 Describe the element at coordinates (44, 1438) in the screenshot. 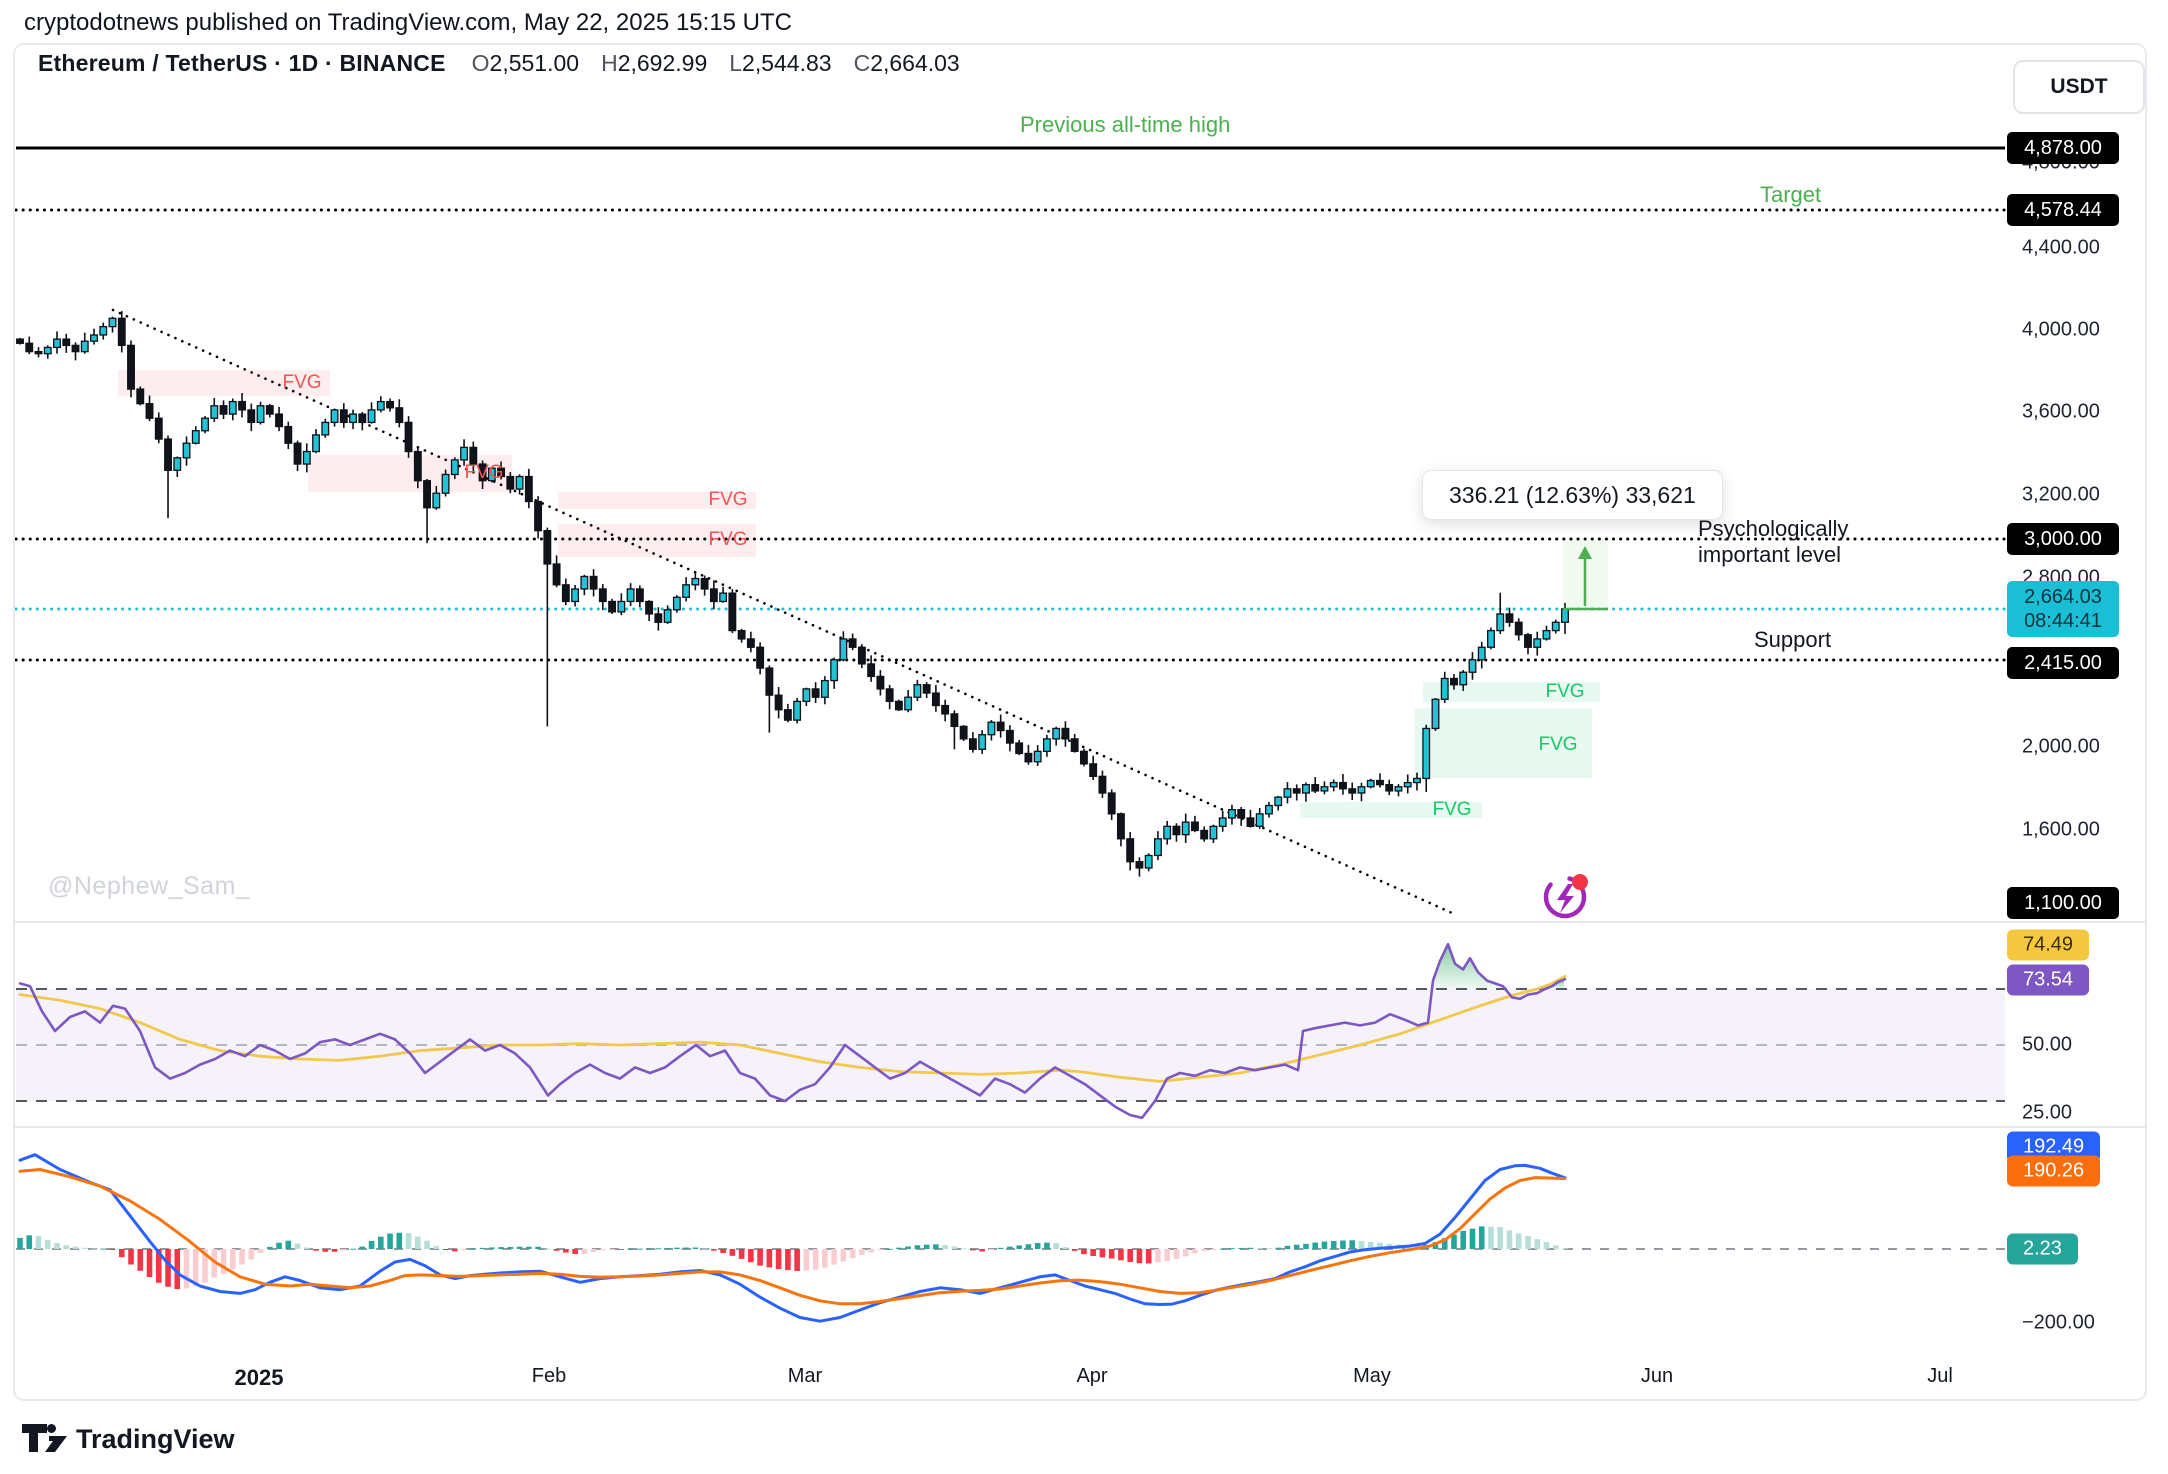

I see `tradingview-logo-icon` at that location.